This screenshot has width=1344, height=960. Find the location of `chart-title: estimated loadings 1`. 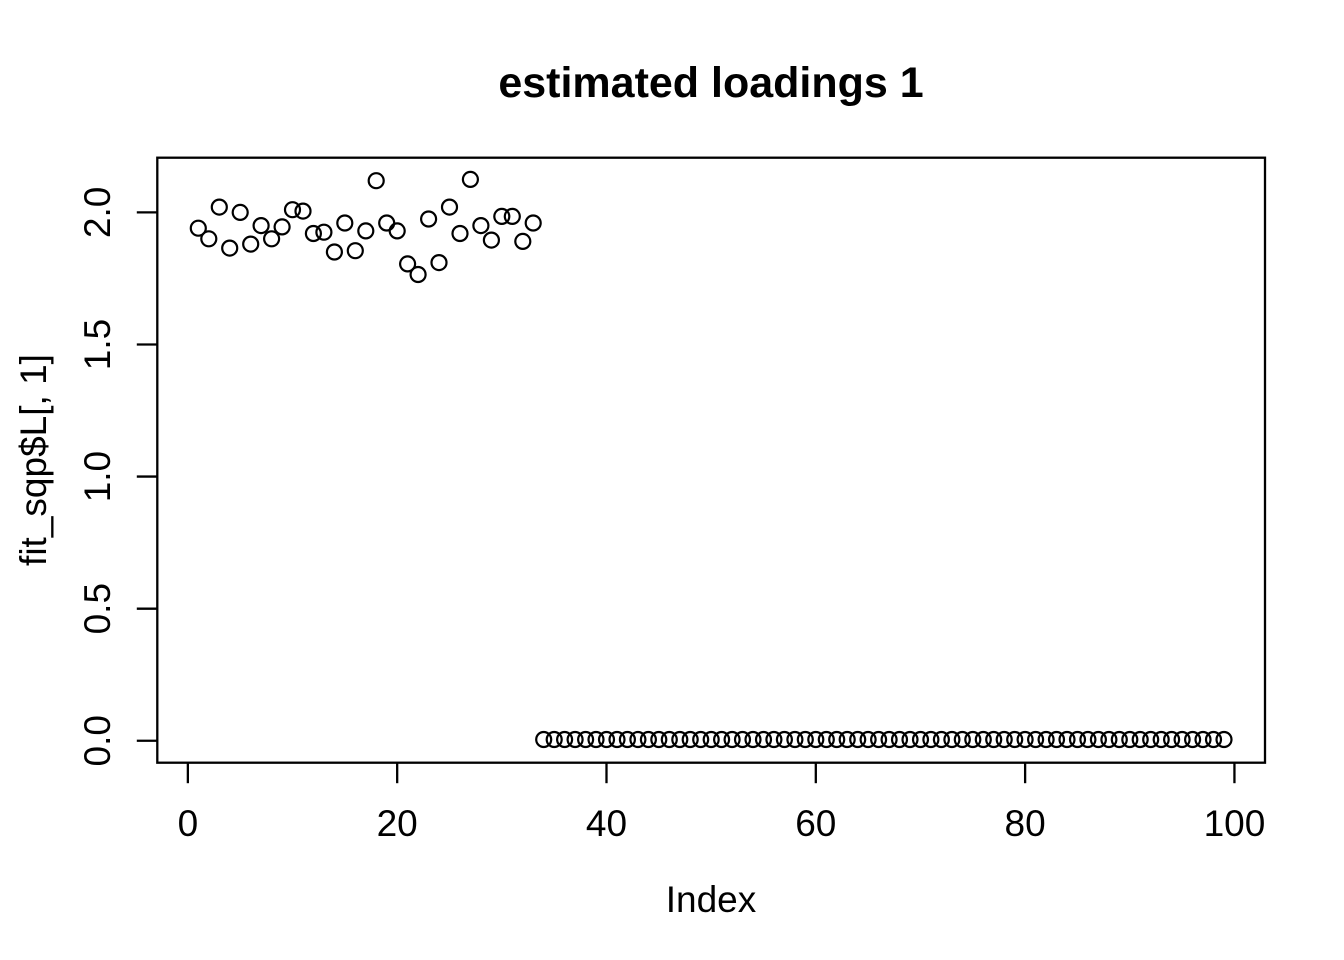

chart-title: estimated loadings 1 is located at coordinates (710, 83).